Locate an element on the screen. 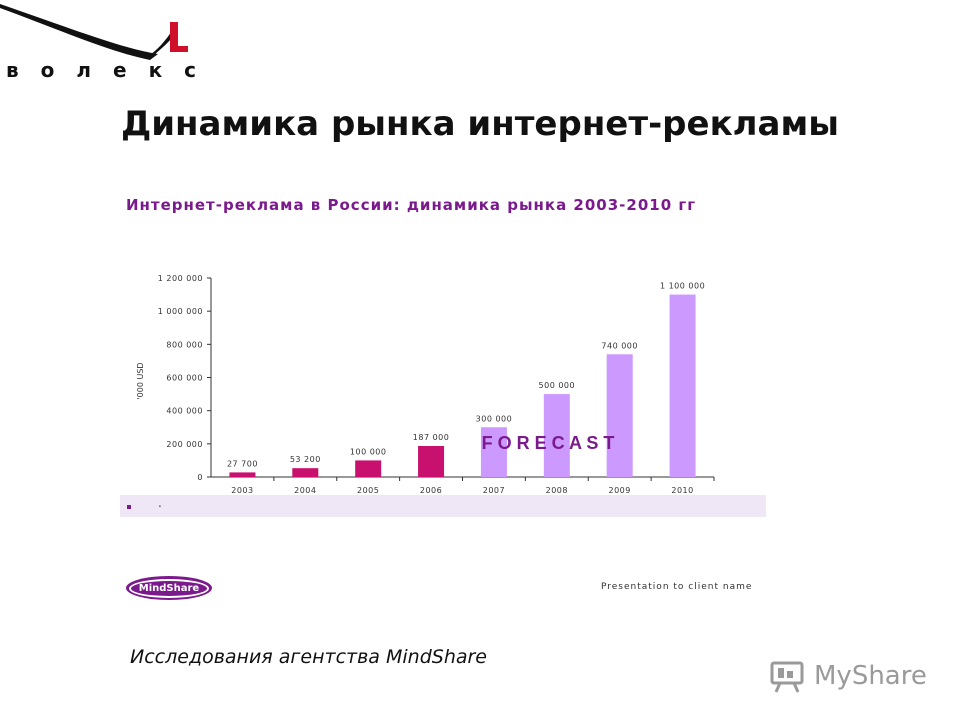 This screenshot has width=960, height=720. logo-swoosh-icon is located at coordinates (94, 32).